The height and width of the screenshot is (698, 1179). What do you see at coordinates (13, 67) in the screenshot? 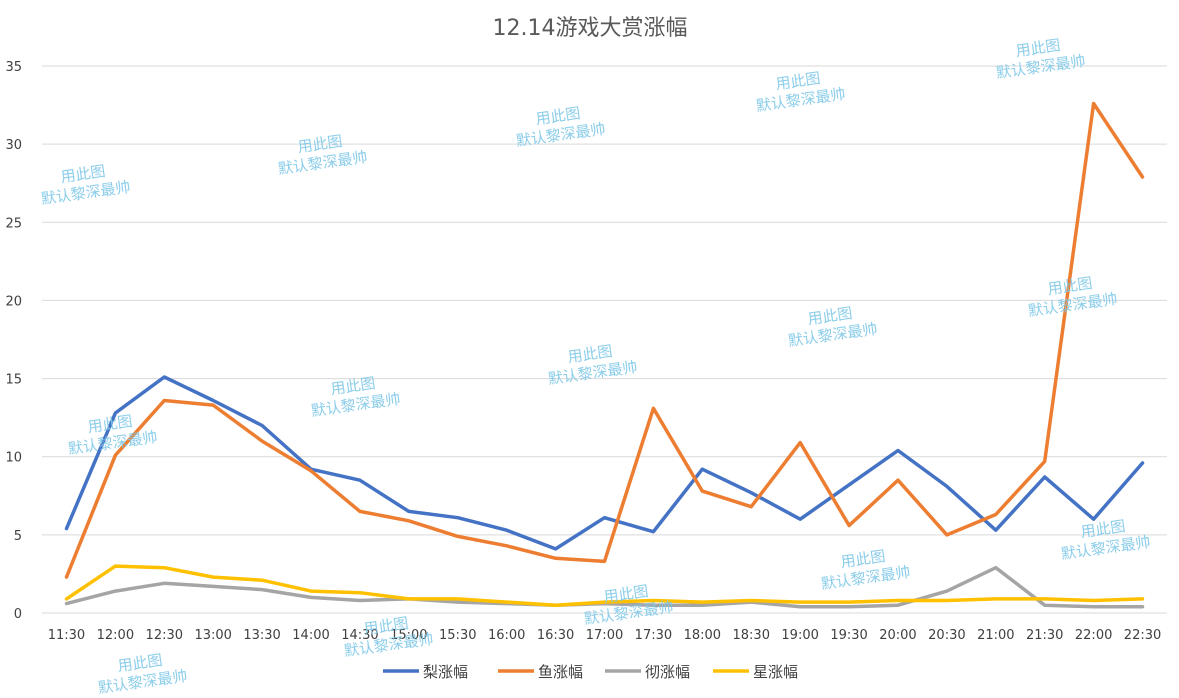
I see `y-tick-label: 35` at bounding box center [13, 67].